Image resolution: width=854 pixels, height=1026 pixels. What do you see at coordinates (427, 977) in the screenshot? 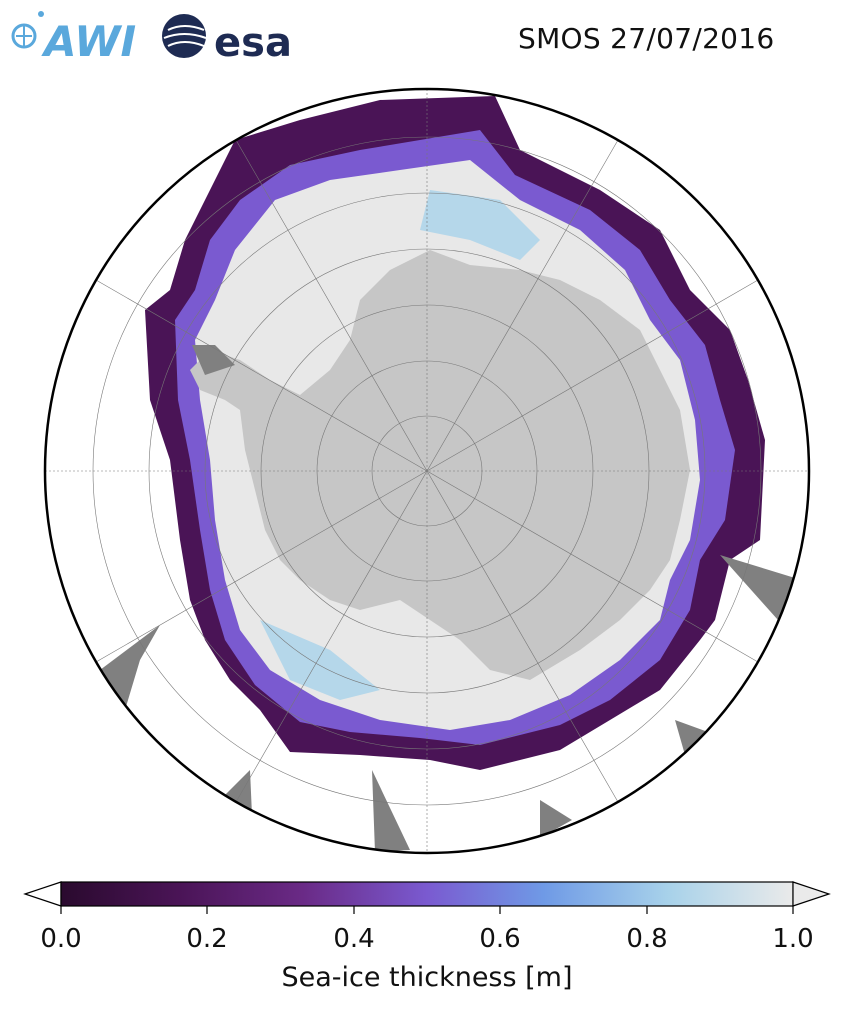
I see `colorbar-label: Sea-ice thickness [m]` at bounding box center [427, 977].